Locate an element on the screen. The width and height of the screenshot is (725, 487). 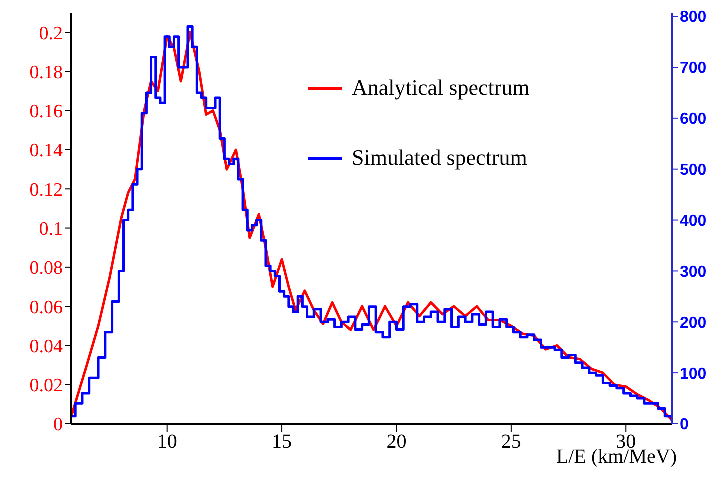
y-tick-label: 0.14 is located at coordinates (47, 151).